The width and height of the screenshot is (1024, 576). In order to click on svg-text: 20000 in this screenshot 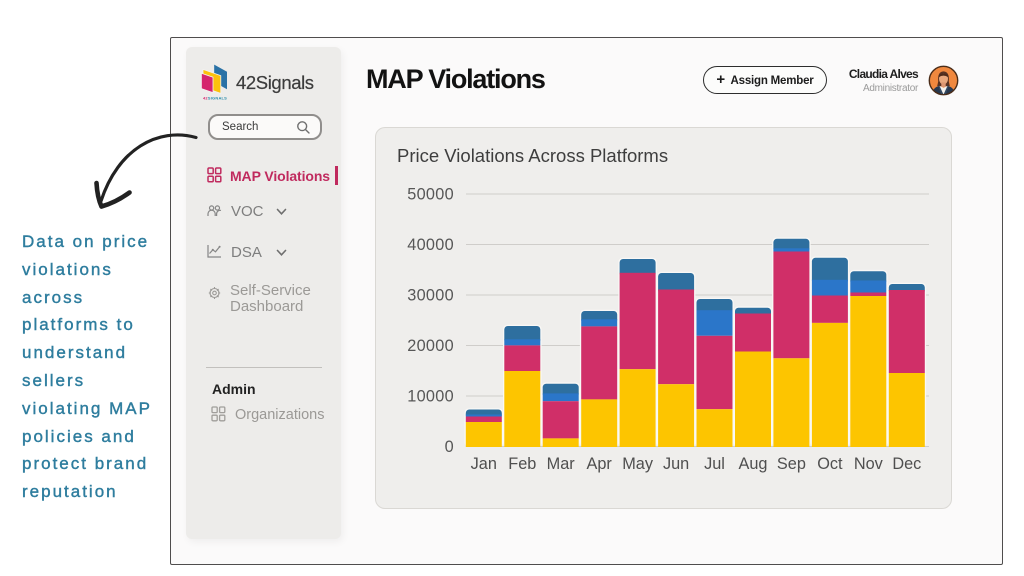, I will do `click(430, 346)`.